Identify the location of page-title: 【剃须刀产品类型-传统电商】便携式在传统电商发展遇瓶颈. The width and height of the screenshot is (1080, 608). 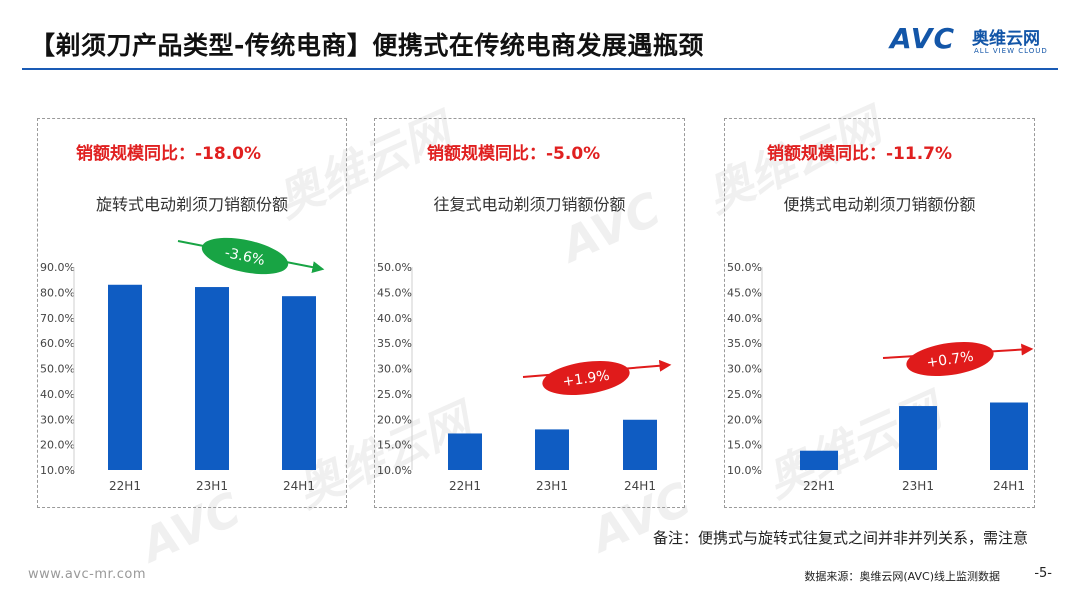
(367, 45).